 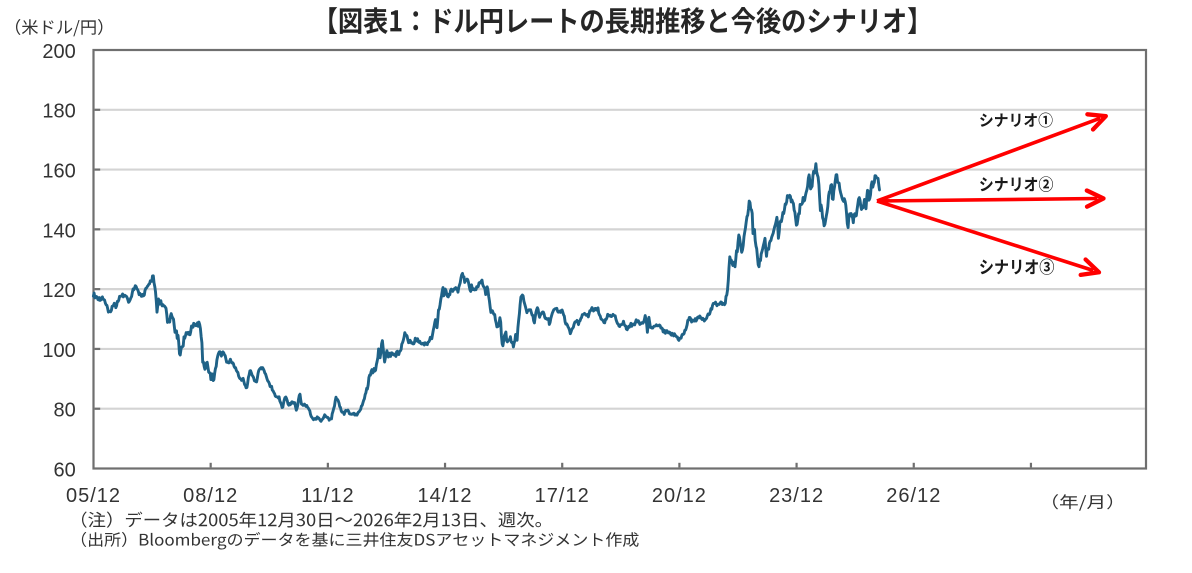 What do you see at coordinates (913, 496) in the screenshot?
I see `svg-text: 26/12` at bounding box center [913, 496].